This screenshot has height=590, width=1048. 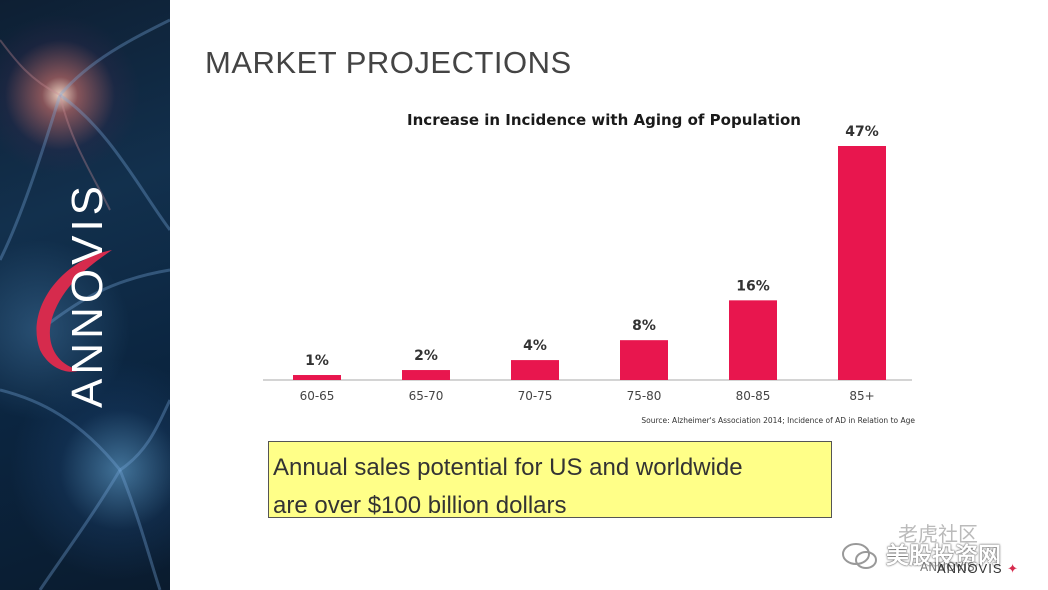 I want to click on value-label-75-80: 8%, so click(x=644, y=326).